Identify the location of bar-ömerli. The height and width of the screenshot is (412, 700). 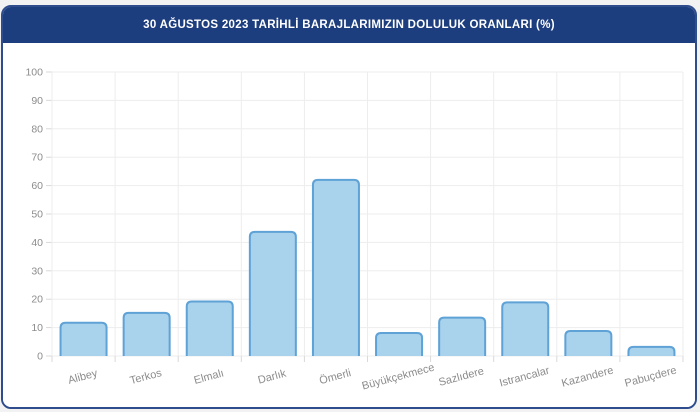
(335, 267).